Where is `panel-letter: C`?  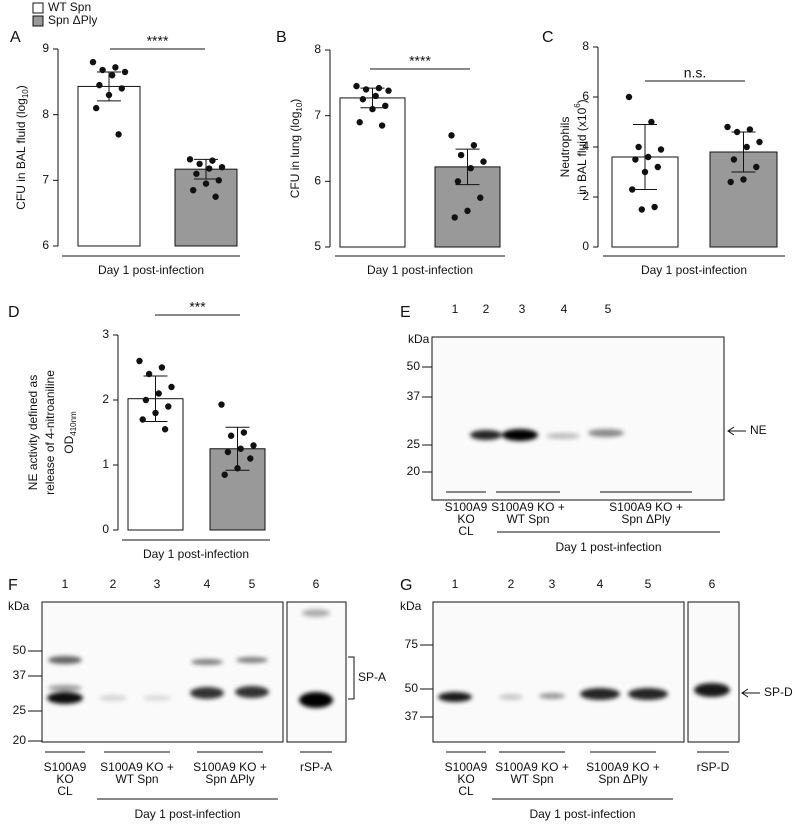 panel-letter: C is located at coordinates (548, 37).